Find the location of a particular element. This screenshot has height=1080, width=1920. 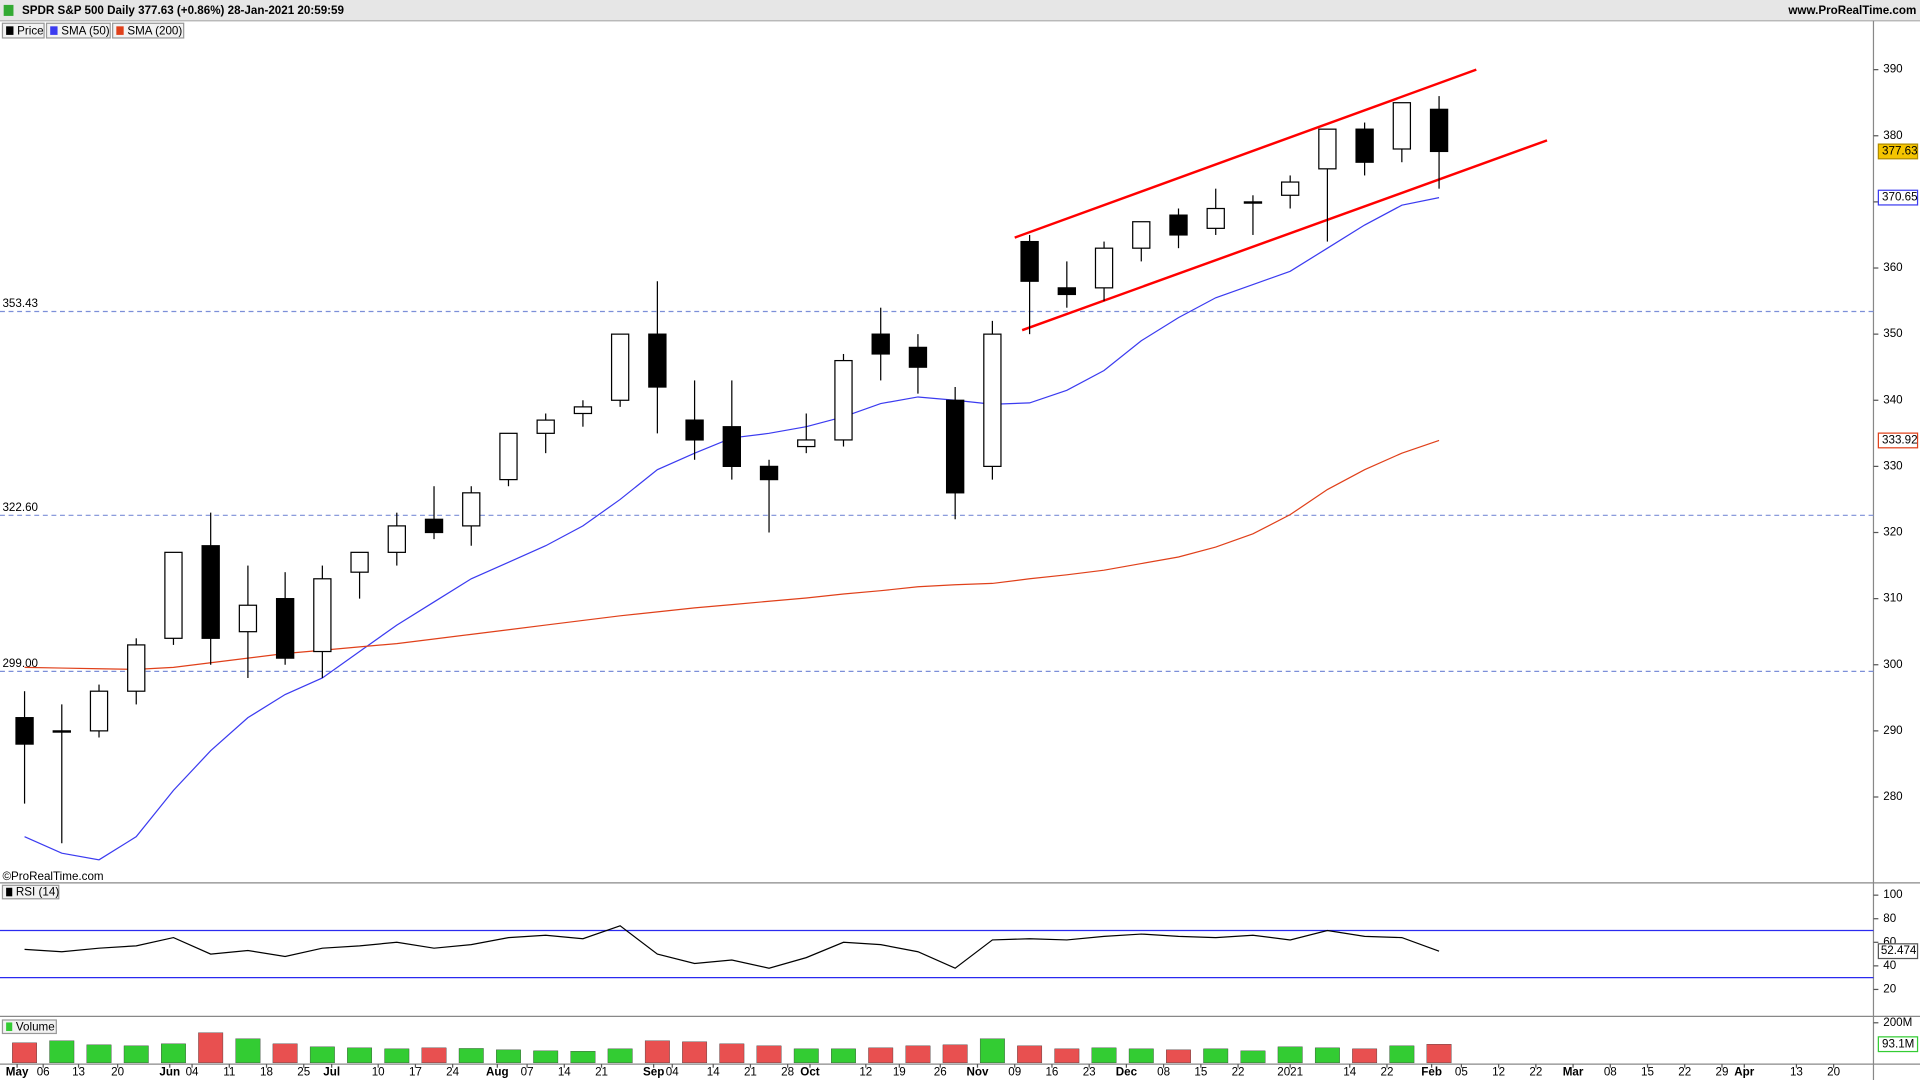

x-tick-label: 21 is located at coordinates (750, 1072).